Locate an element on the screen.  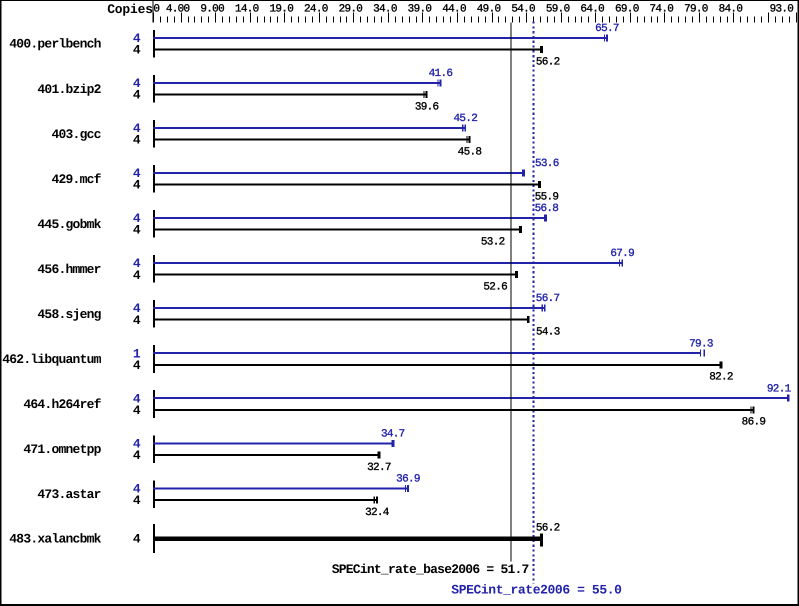
svg-text: 65.7 is located at coordinates (607, 29).